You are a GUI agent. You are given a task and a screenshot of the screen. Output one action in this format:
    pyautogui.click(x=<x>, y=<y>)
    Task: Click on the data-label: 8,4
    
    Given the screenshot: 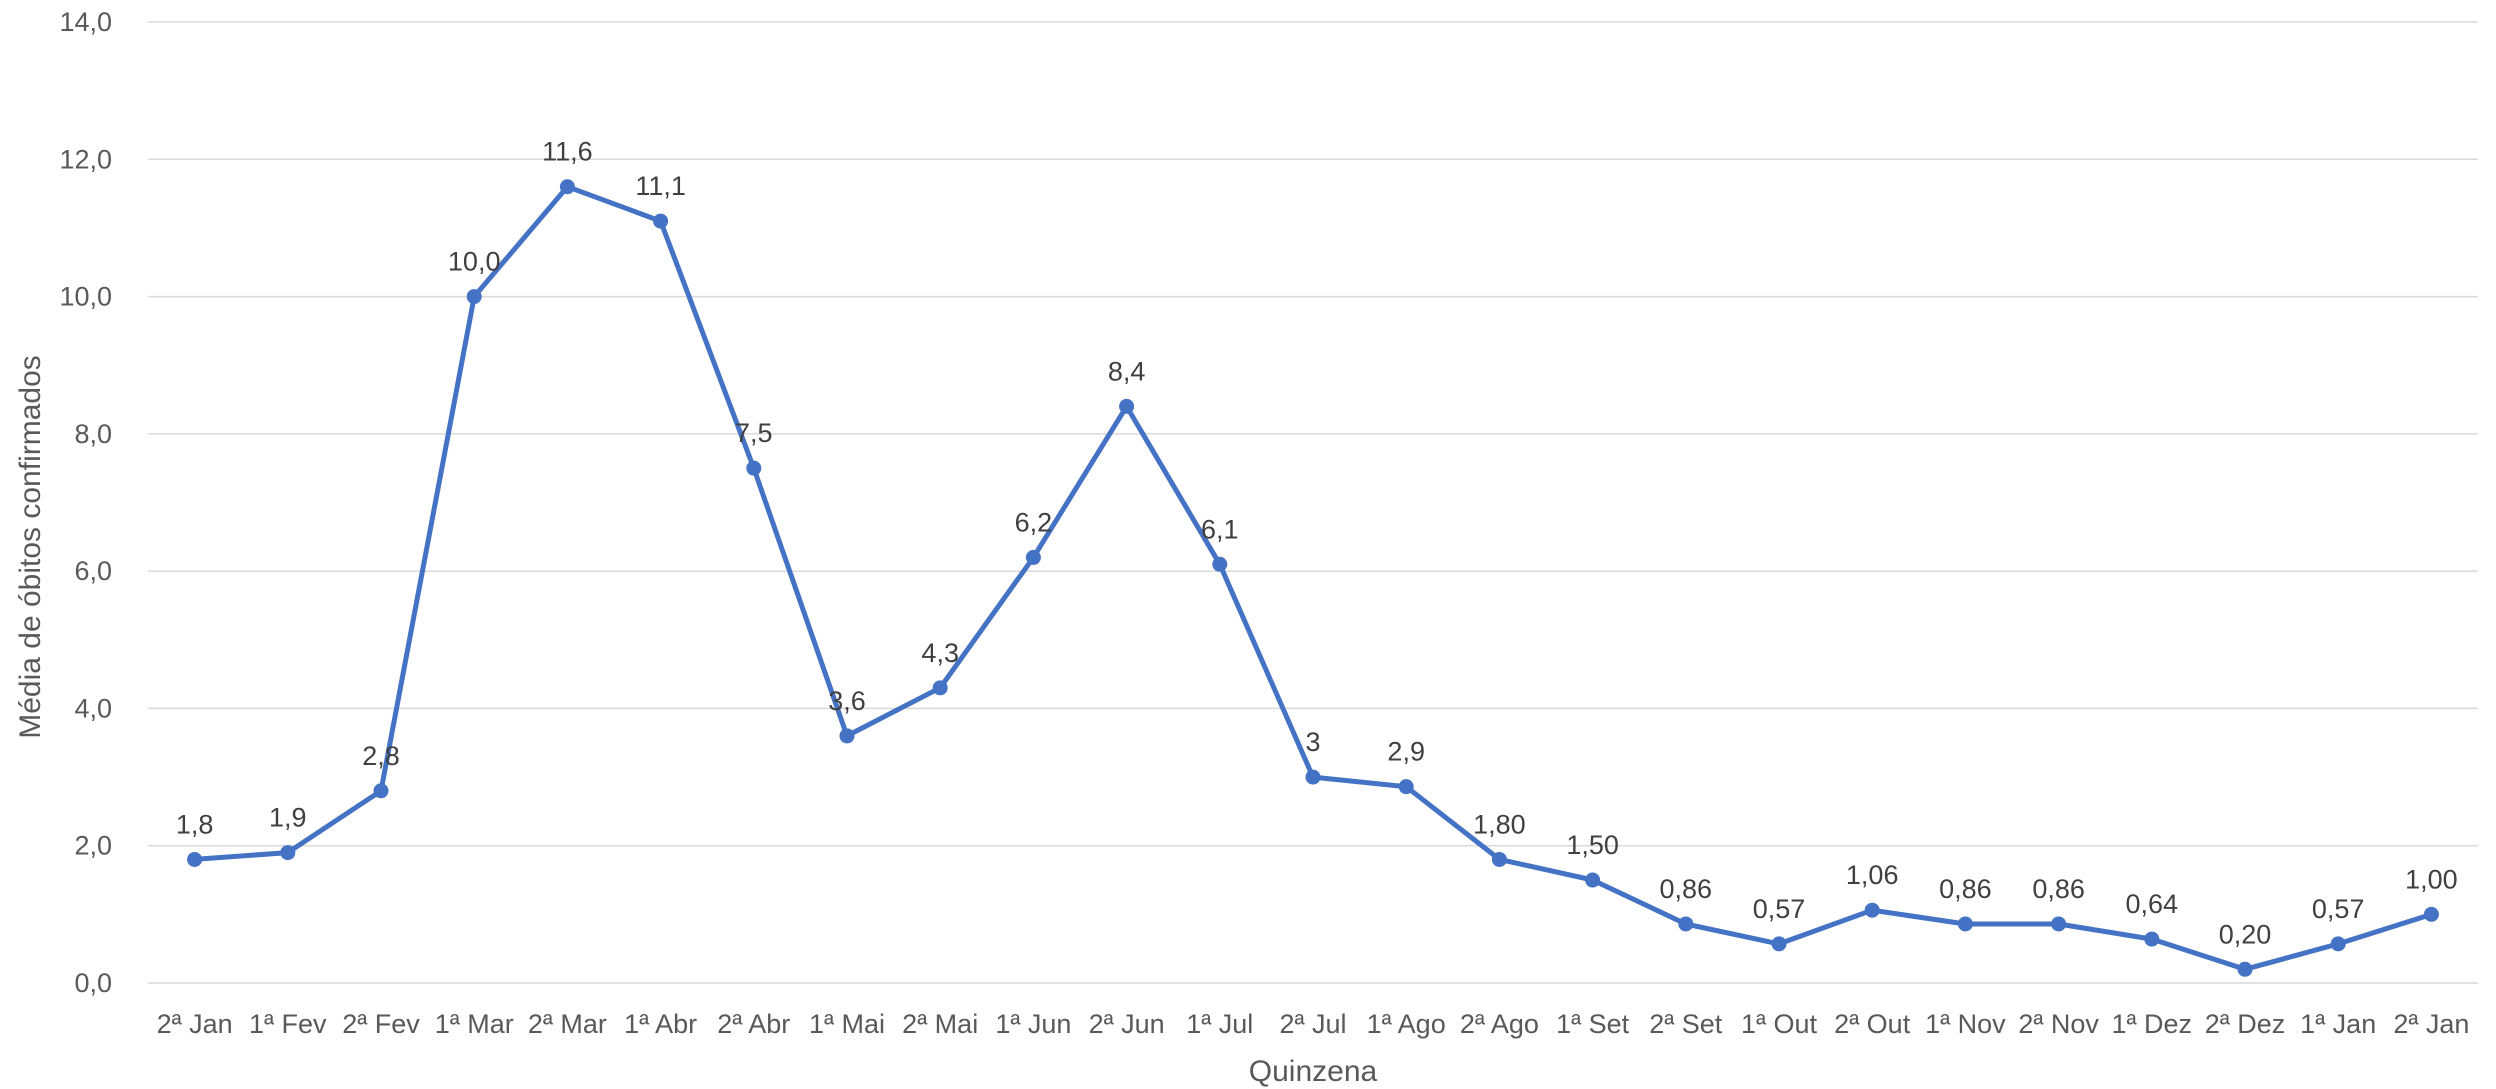 What is the action you would take?
    pyautogui.click(x=1127, y=371)
    